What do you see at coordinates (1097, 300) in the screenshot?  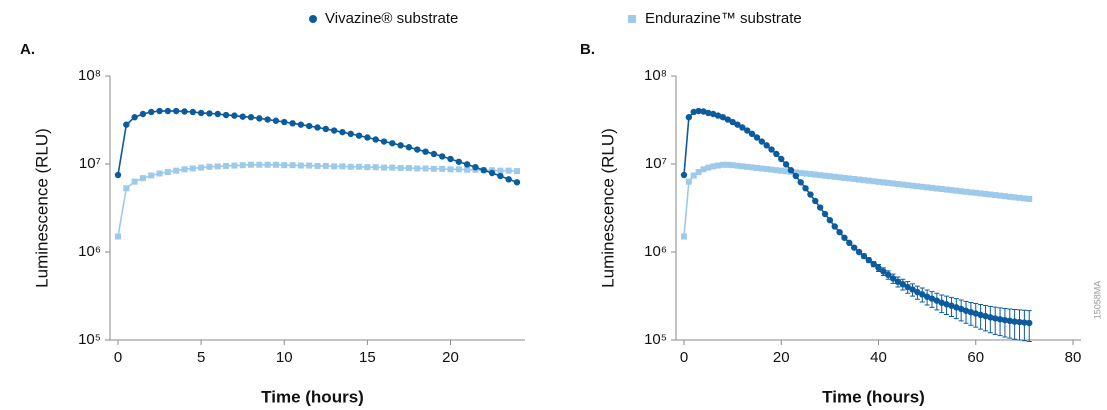 I see `figure-code: 15058MA` at bounding box center [1097, 300].